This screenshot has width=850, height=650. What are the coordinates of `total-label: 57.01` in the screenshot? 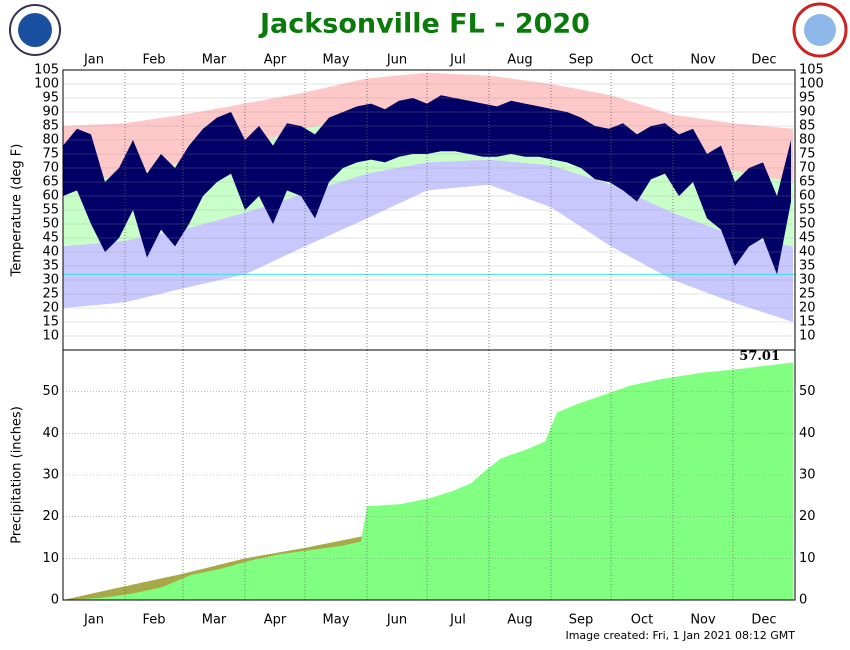 It's located at (759, 356).